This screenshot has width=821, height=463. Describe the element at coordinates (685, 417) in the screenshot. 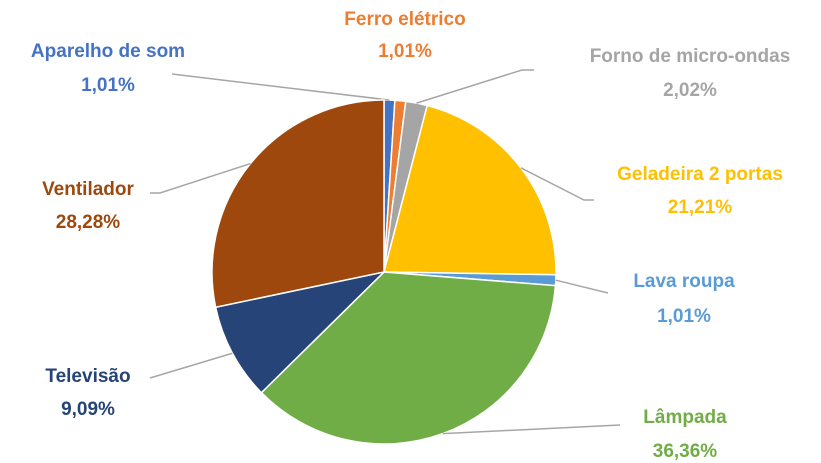

I see `category-label: Lâmpada` at that location.